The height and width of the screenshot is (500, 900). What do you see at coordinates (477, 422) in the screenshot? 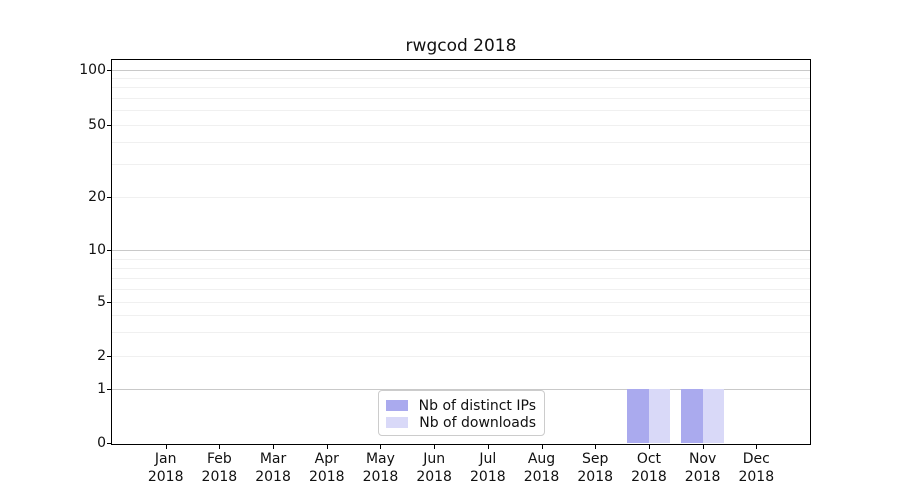
I see `legend-label-downloads: Nb of downloads` at bounding box center [477, 422].